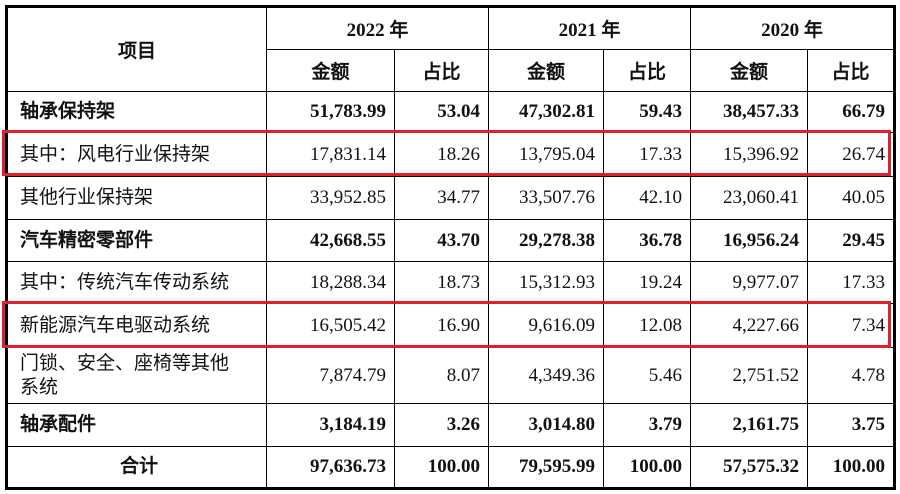 The height and width of the screenshot is (494, 900). Describe the element at coordinates (136, 425) in the screenshot. I see `row-label: 轴承配件` at that location.